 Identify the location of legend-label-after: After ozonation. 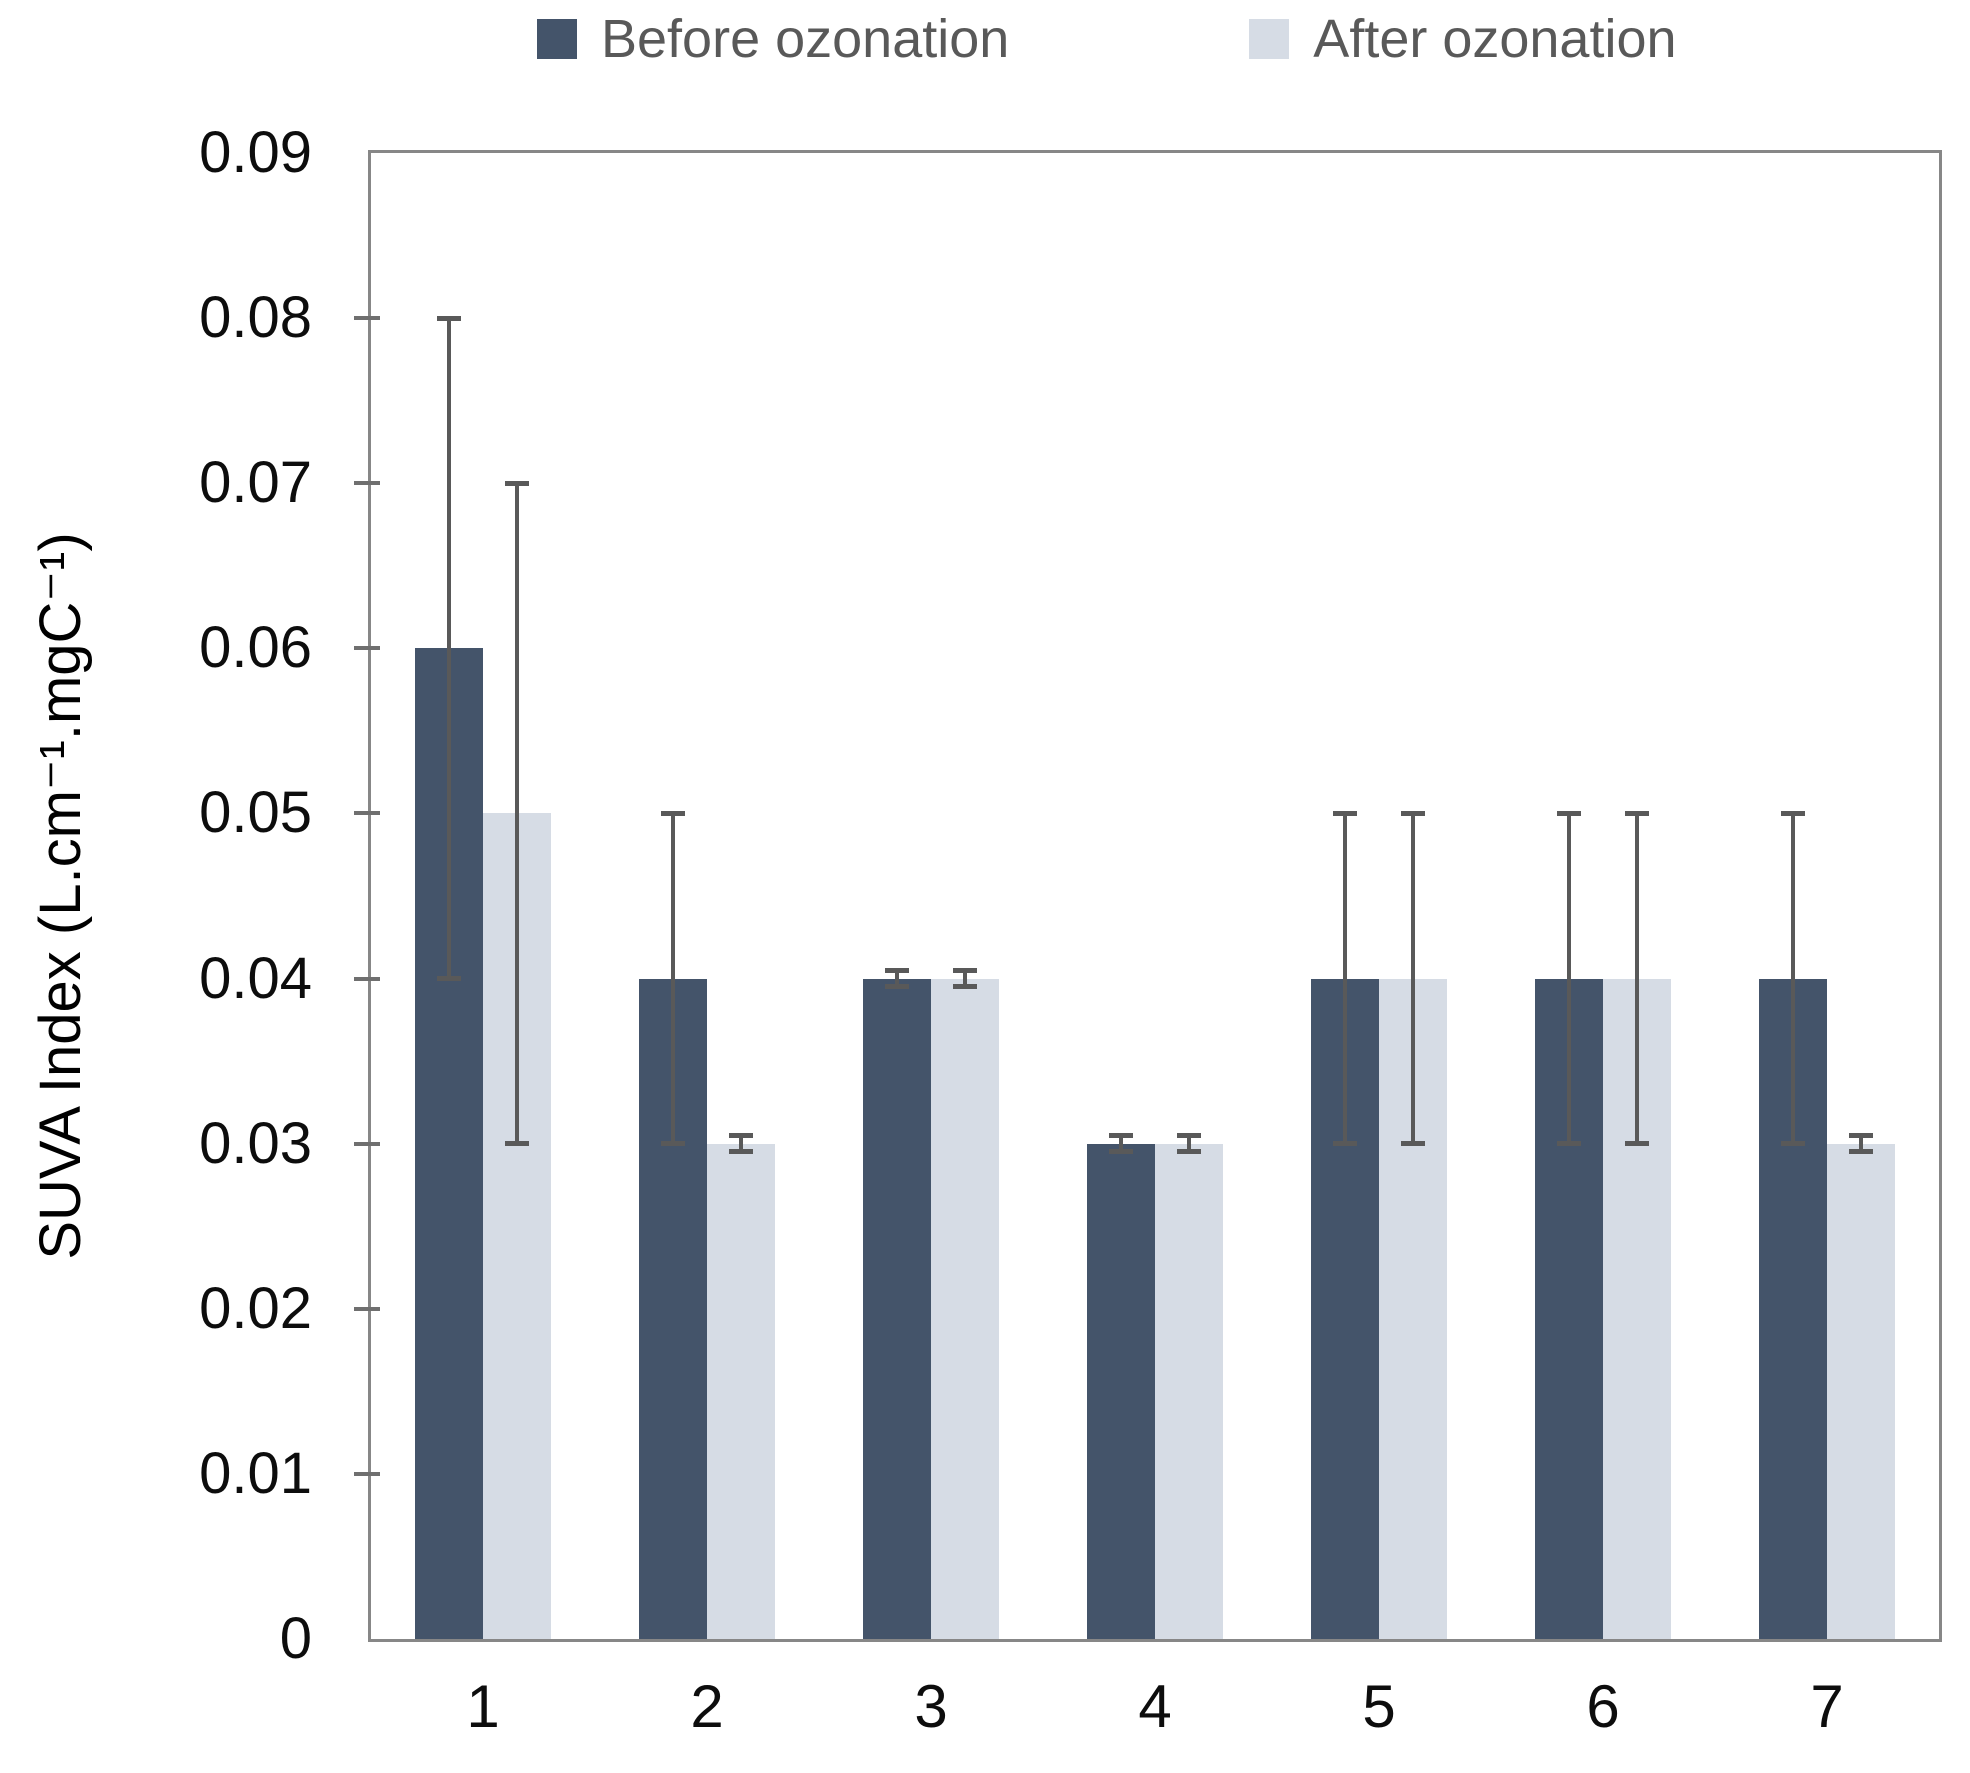
(1495, 39).